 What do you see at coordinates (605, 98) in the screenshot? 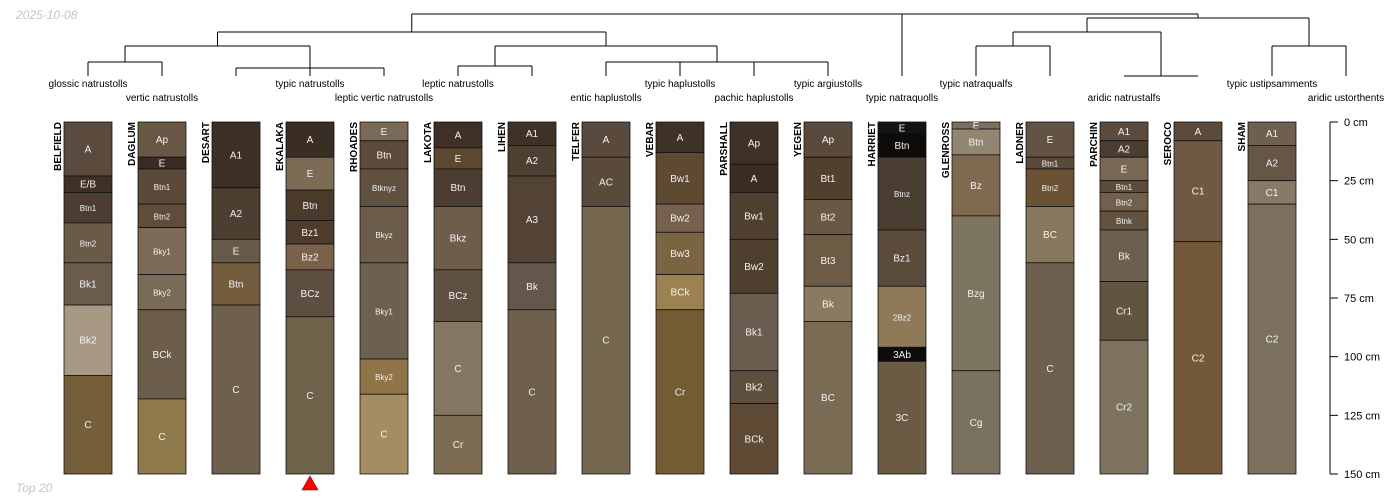
I see `taxon-label: entic haplustolls` at bounding box center [605, 98].